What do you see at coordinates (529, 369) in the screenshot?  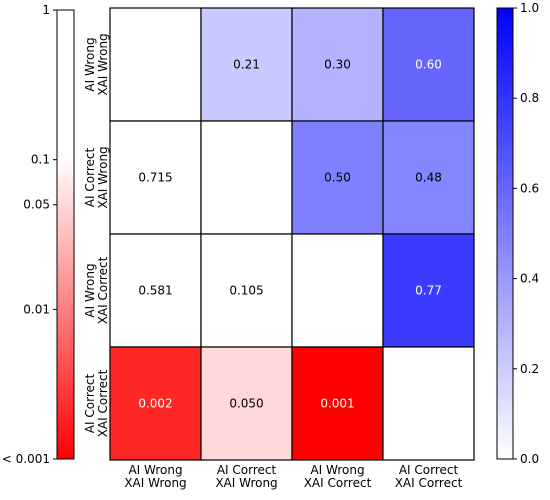 I see `right-colorbar-tick-label: 0.2` at bounding box center [529, 369].